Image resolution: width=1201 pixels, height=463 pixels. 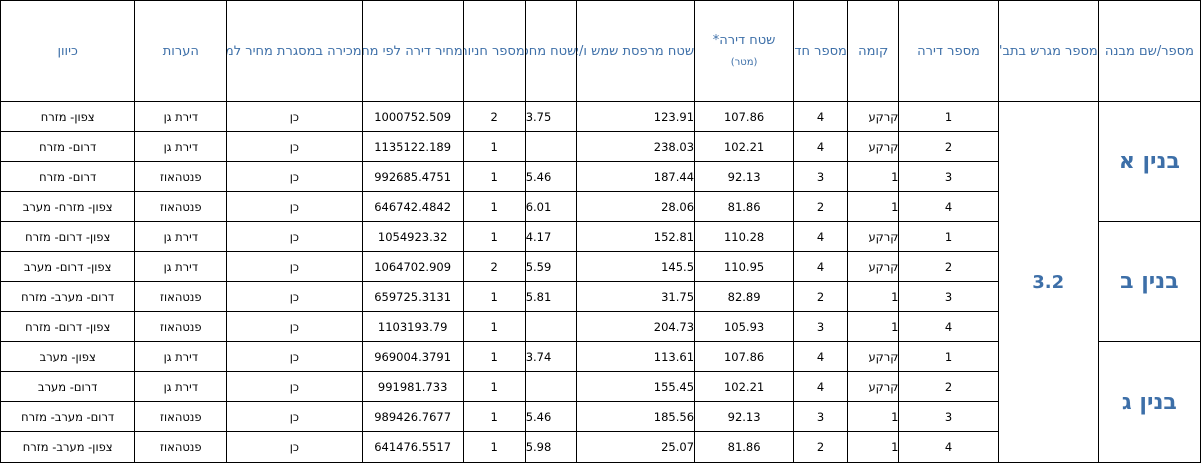 What do you see at coordinates (412, 176) in the screenshot?
I see `price-cell: 992685.4751` at bounding box center [412, 176].